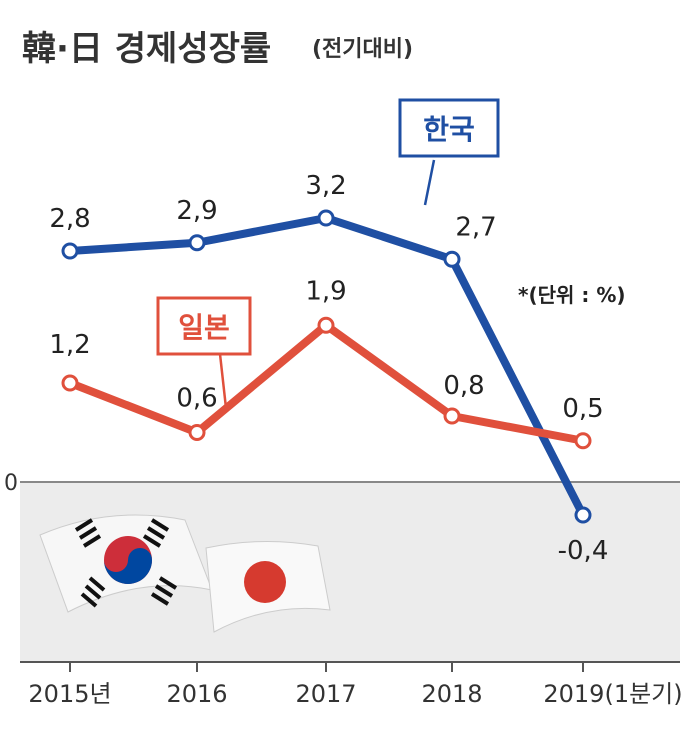 This screenshot has height=755, width=700. Describe the element at coordinates (204, 327) in the screenshot. I see `legend-japan-label: 일본` at that location.